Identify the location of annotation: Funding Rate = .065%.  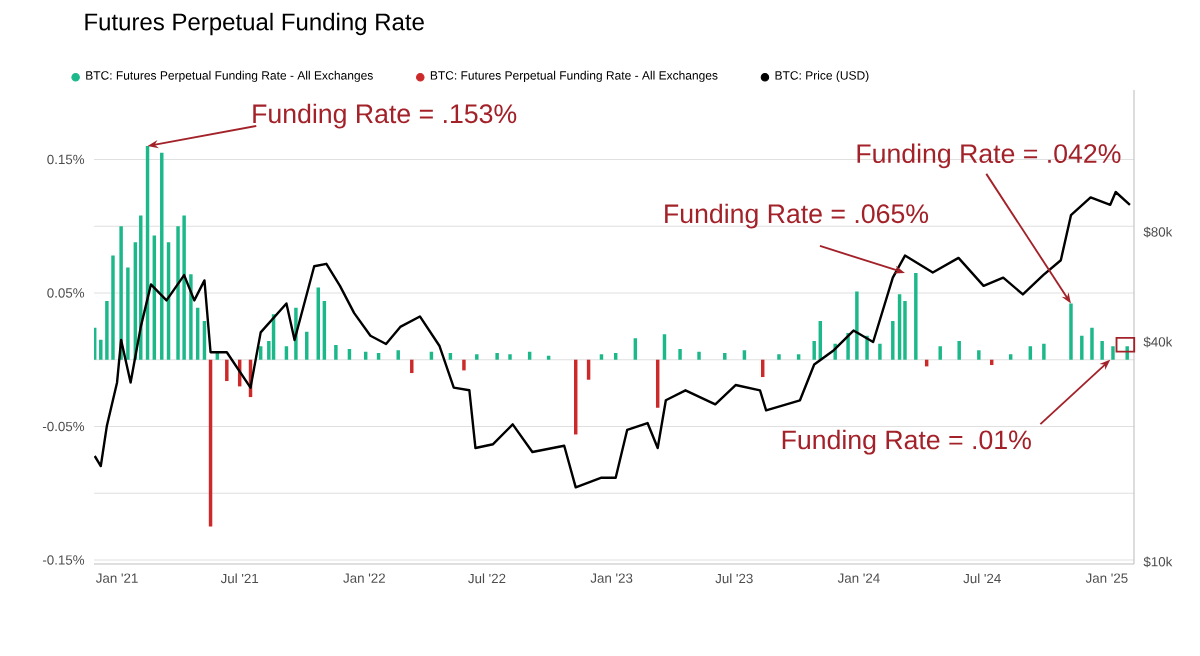
(797, 216).